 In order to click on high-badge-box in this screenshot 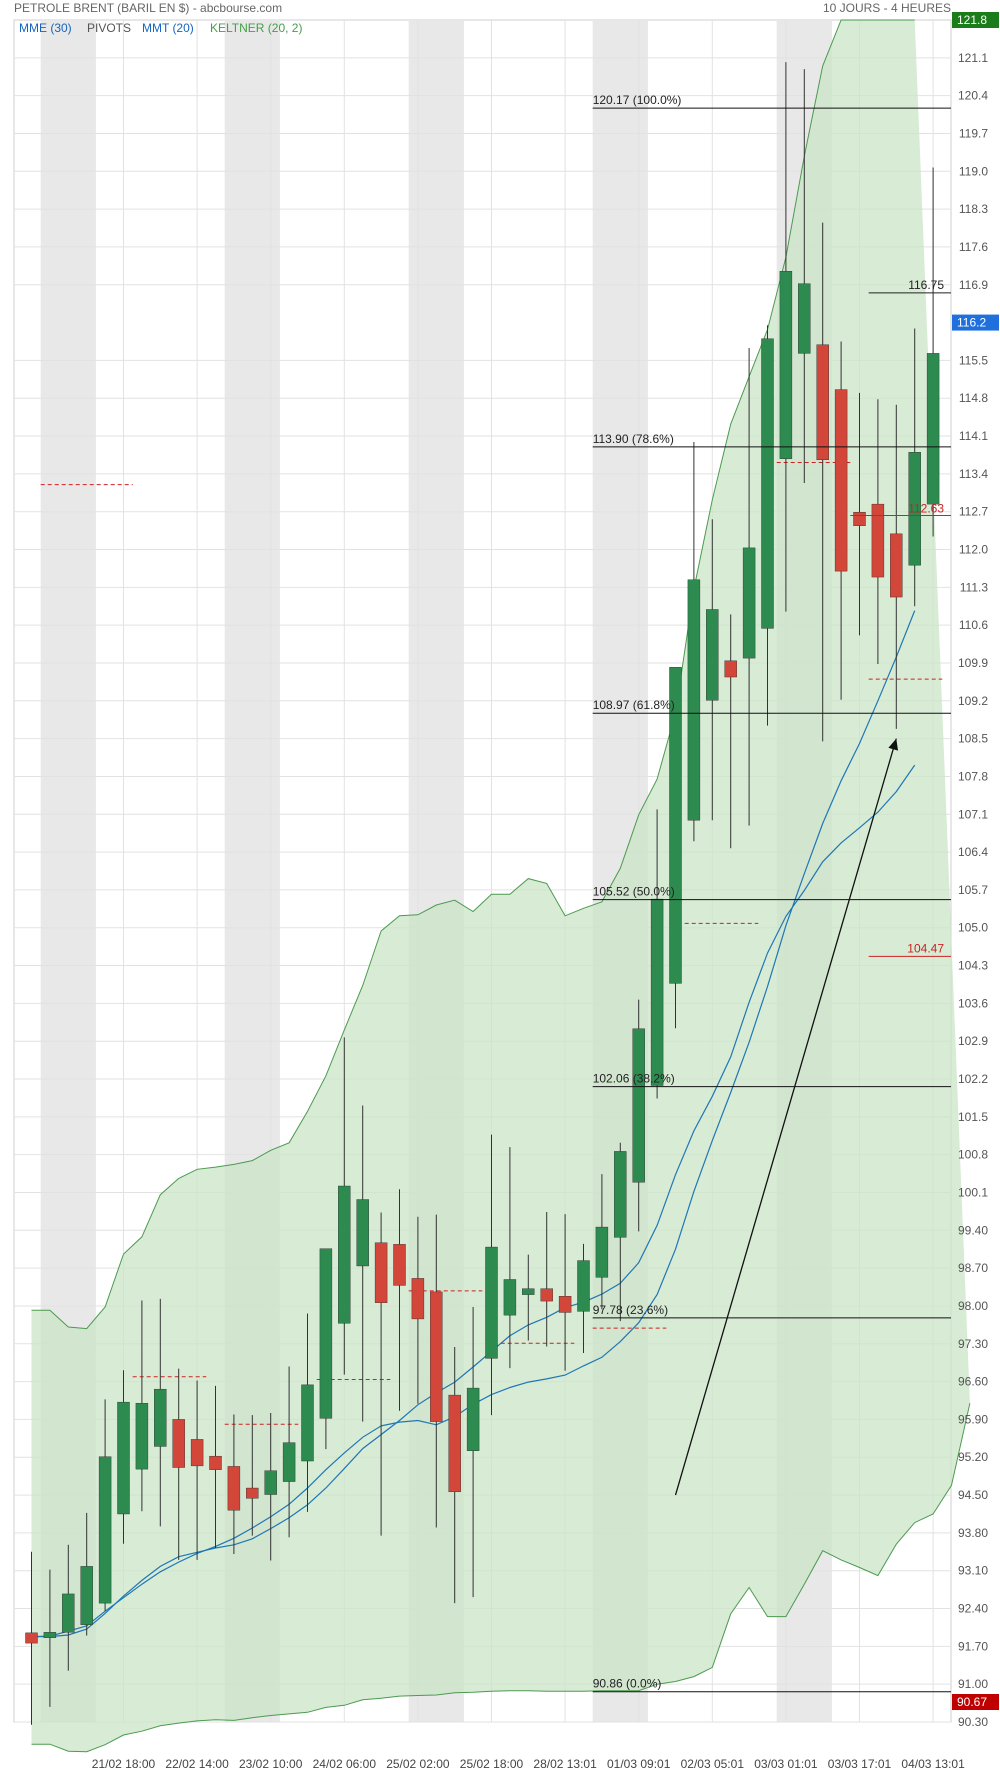, I will do `click(975, 20)`.